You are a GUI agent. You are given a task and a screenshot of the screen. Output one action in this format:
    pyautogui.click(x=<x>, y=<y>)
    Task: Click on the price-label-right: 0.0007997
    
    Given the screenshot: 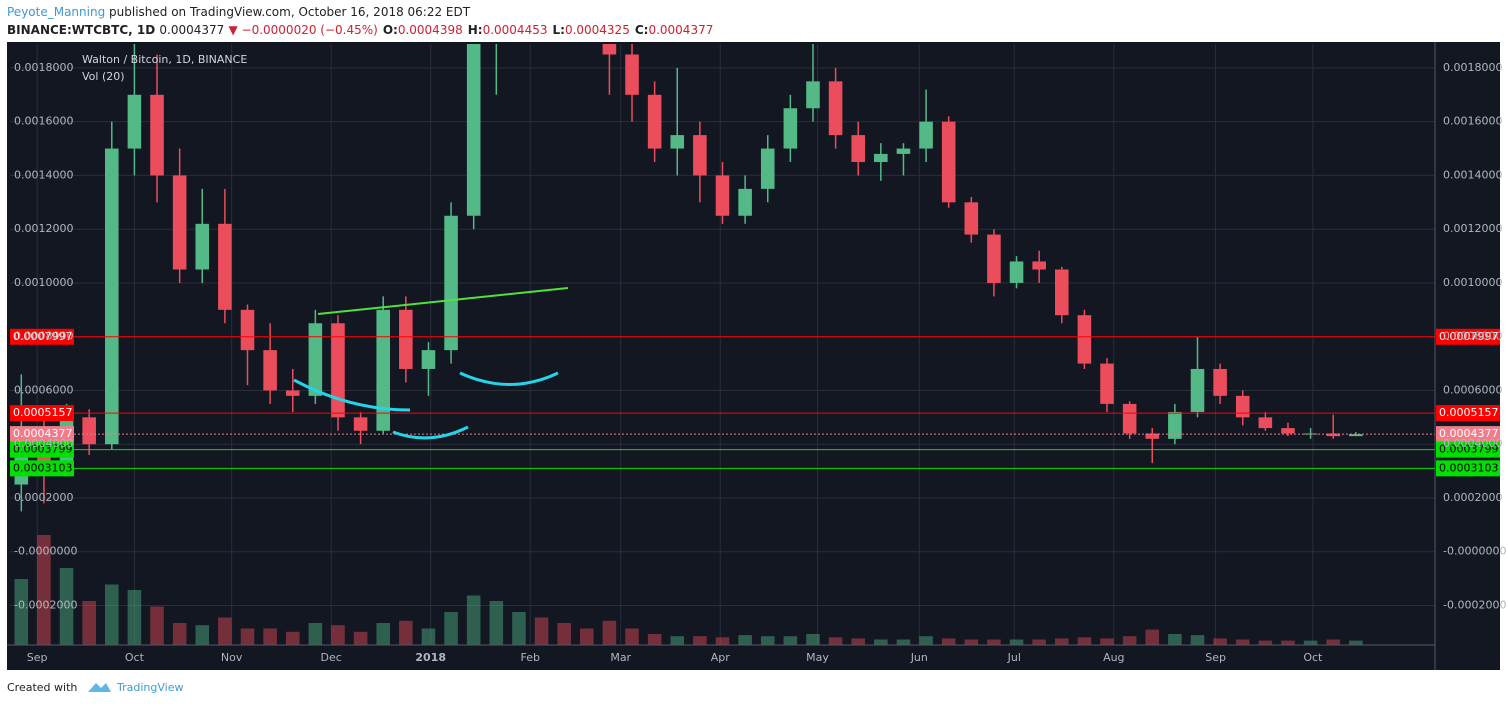 What is the action you would take?
    pyautogui.click(x=1469, y=336)
    